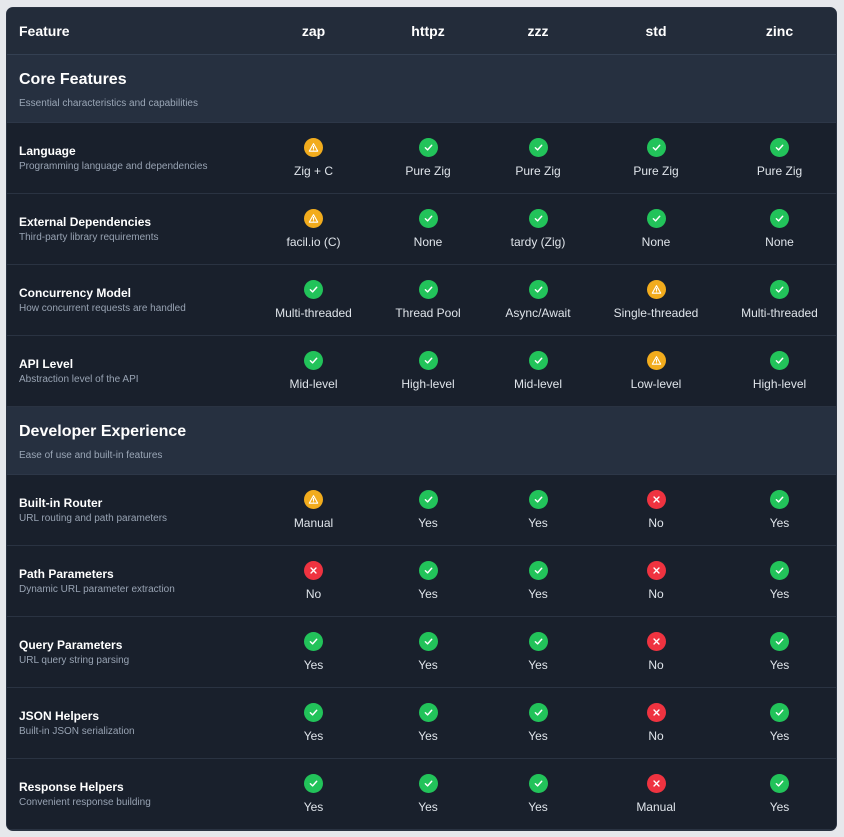 The image size is (844, 837). I want to click on value-text: Single-threaded, so click(656, 313).